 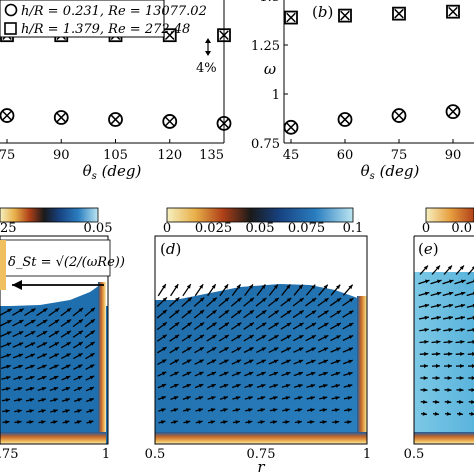 What do you see at coordinates (119, 171) in the screenshot?
I see `panel-a-xlabel-unit: (deg)` at bounding box center [119, 171].